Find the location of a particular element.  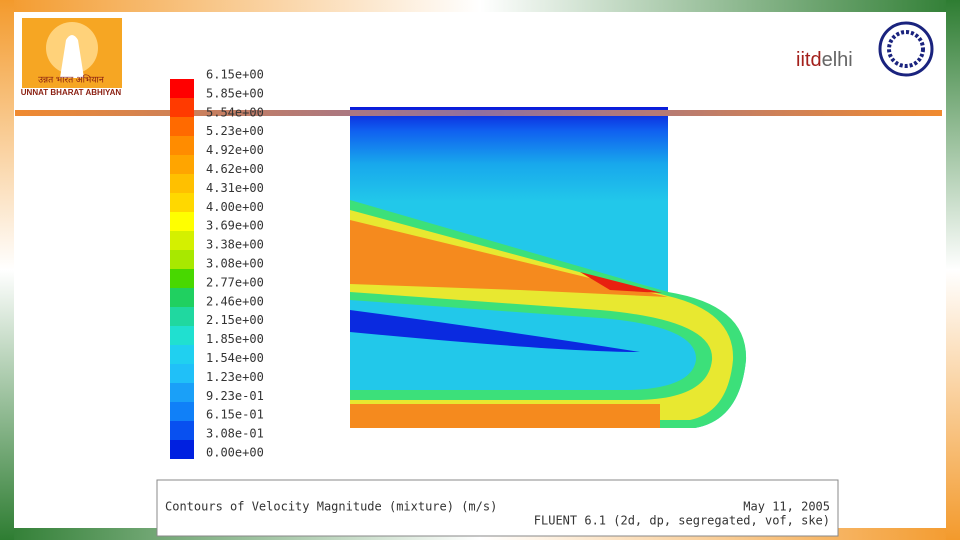

frame-right is located at coordinates (953, 270).